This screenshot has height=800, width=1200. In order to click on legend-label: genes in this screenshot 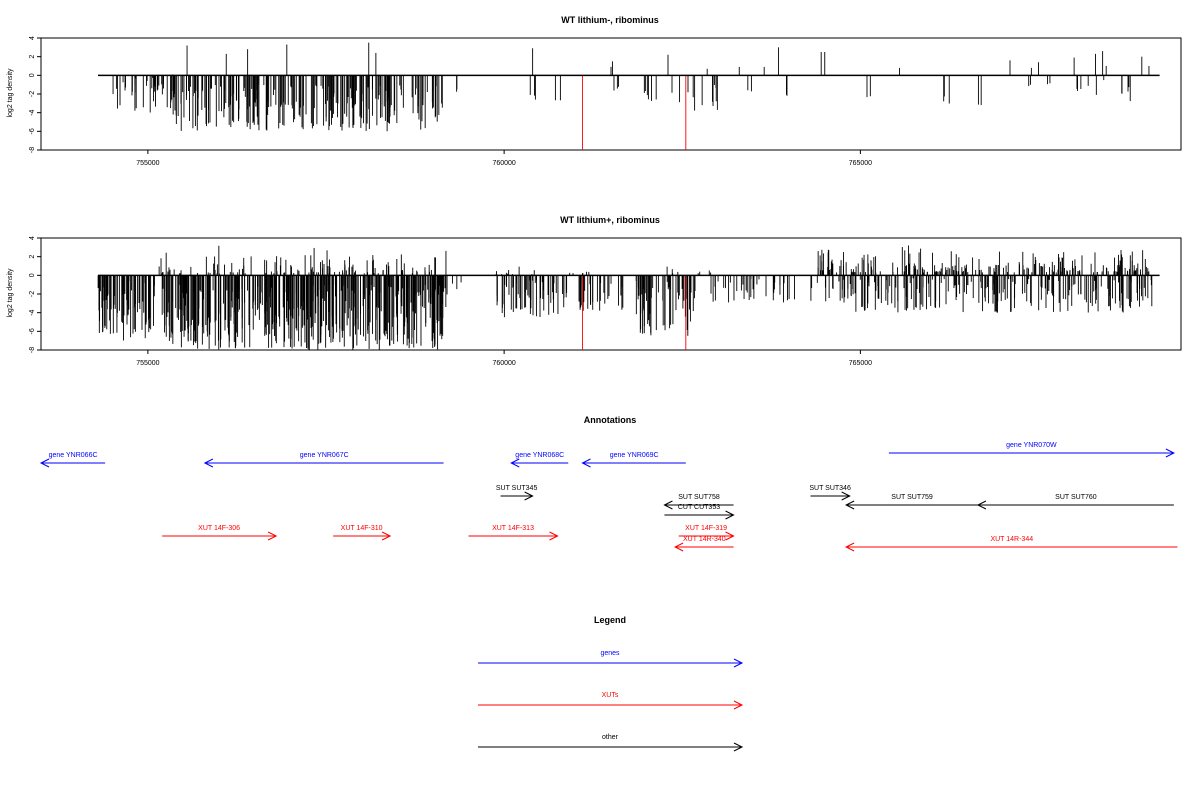, I will do `click(610, 653)`.